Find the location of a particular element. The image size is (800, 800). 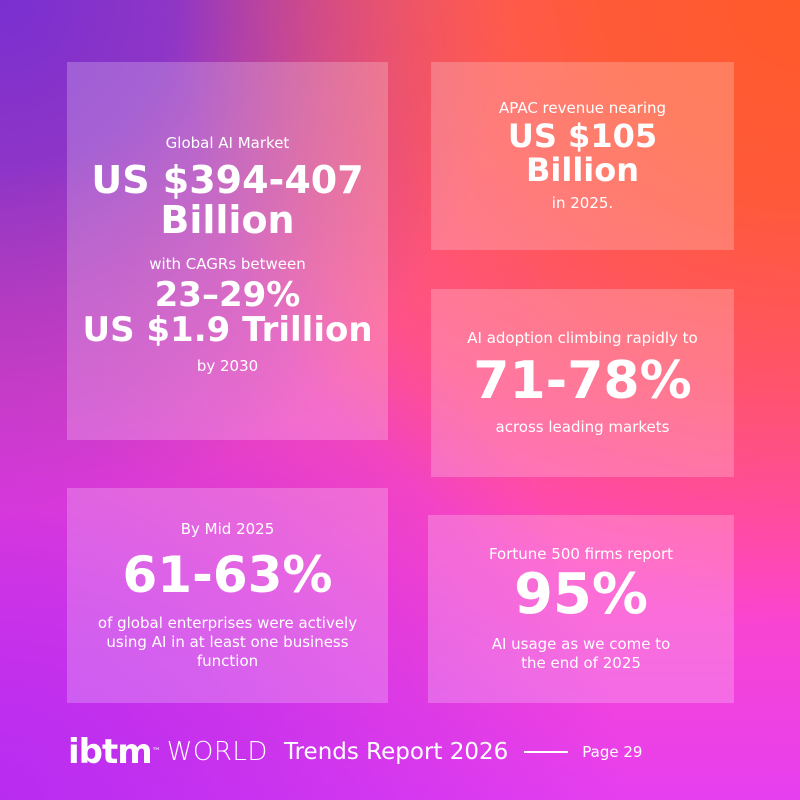

ibtm-logo: ibtm is located at coordinates (110, 752).